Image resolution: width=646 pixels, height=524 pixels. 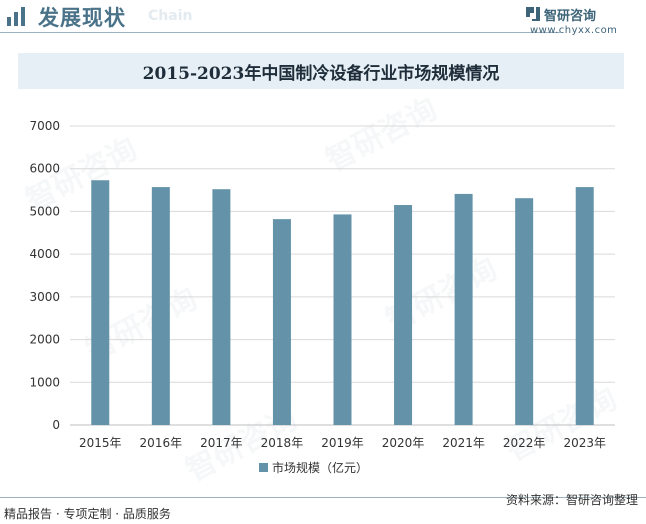 I want to click on y-tick-label: 7000, so click(x=44, y=126).